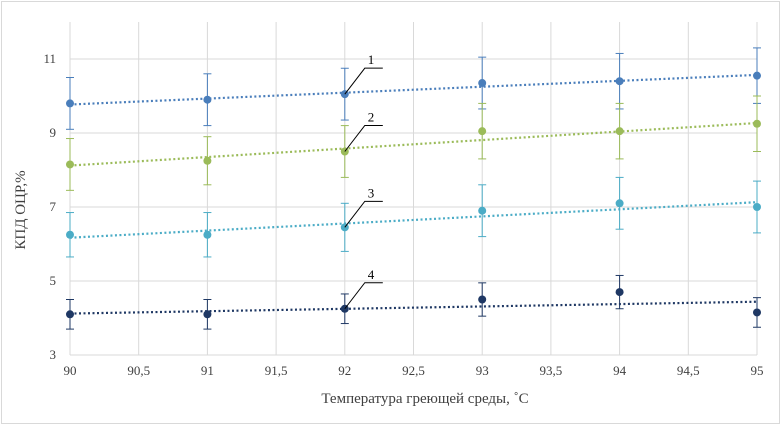  What do you see at coordinates (363, 181) in the screenshot?
I see `series-callouts: 1 2 3 4` at bounding box center [363, 181].